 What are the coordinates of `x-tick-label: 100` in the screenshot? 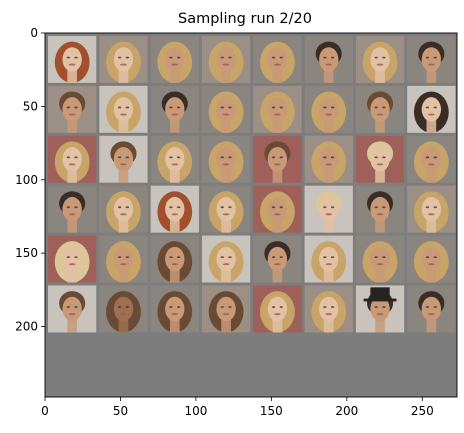 It's located at (195, 411).